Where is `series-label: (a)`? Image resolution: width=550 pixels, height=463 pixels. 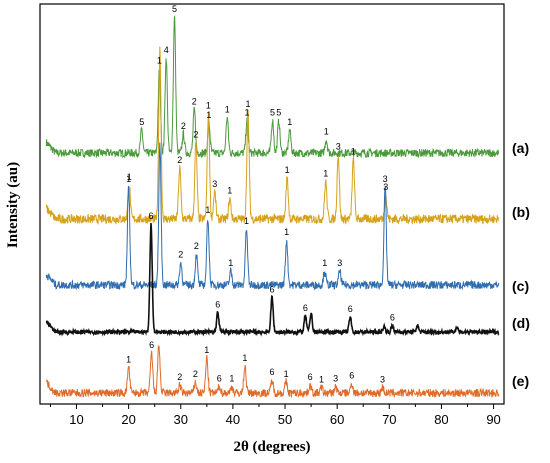 series-label: (a) is located at coordinates (520, 148).